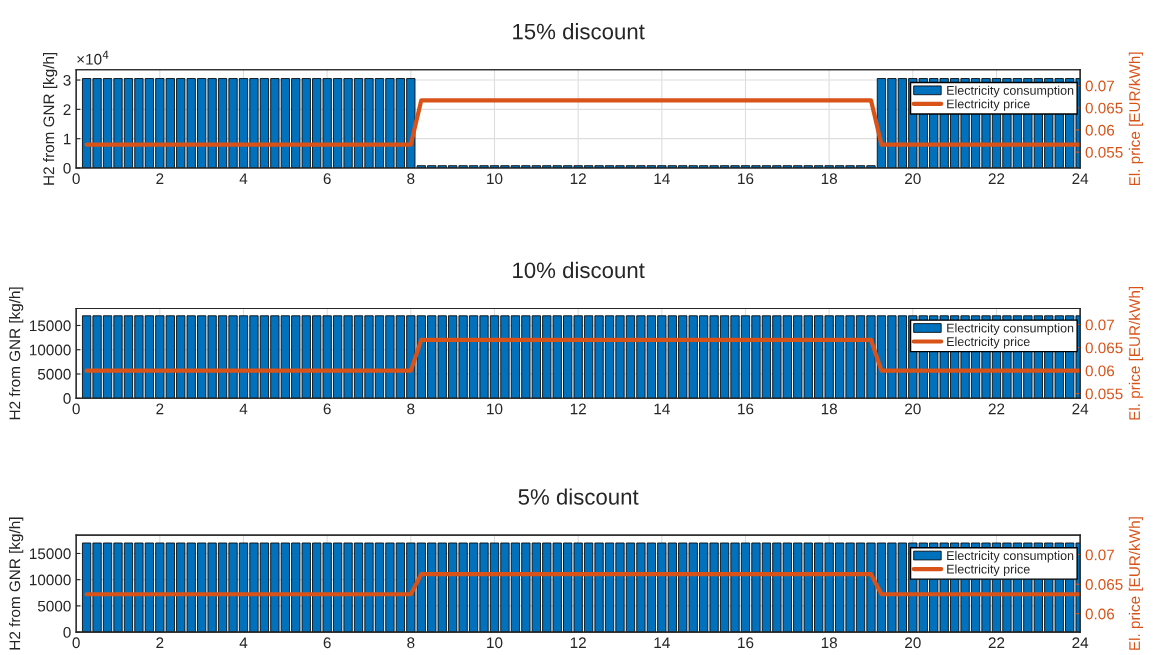 Image resolution: width=1154 pixels, height=655 pixels. What do you see at coordinates (67, 139) in the screenshot?
I see `y-tick-label: 1` at bounding box center [67, 139].